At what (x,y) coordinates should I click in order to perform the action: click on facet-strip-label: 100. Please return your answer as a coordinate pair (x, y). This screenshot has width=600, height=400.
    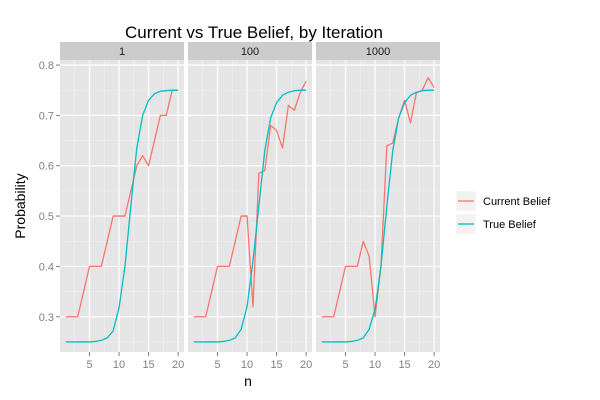
    Looking at the image, I should click on (250, 52).